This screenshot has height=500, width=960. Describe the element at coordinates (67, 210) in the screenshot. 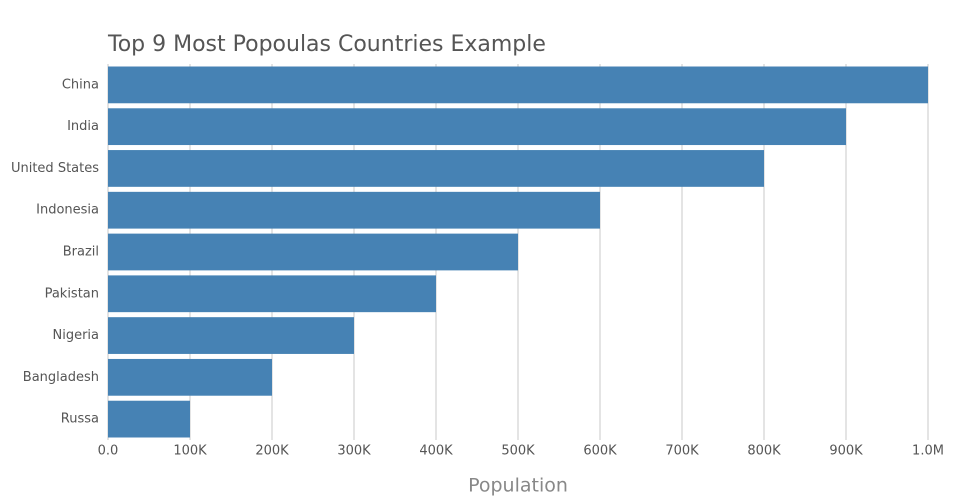

I see `y-tick-label: Indonesia` at that location.